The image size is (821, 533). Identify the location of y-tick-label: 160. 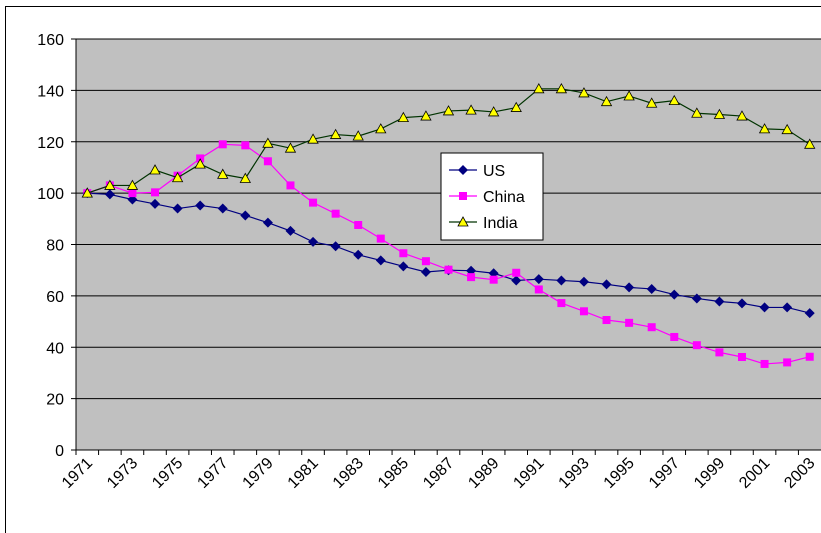
(50, 40).